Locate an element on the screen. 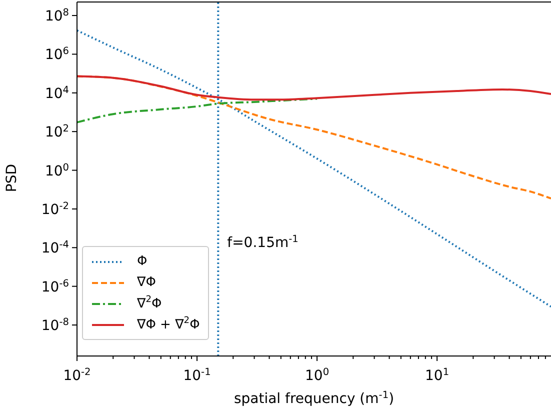  y-tick-label: 10$^{-4}$ is located at coordinates (55, 248).